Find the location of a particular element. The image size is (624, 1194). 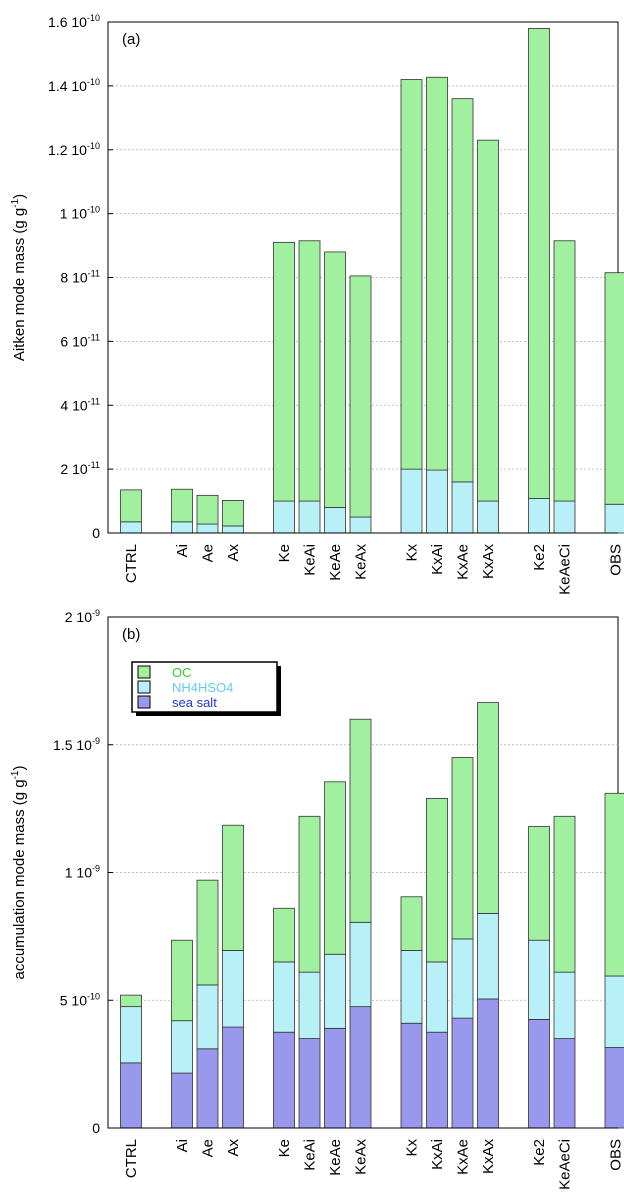

bar-oc-KxAx is located at coordinates (488, 808).